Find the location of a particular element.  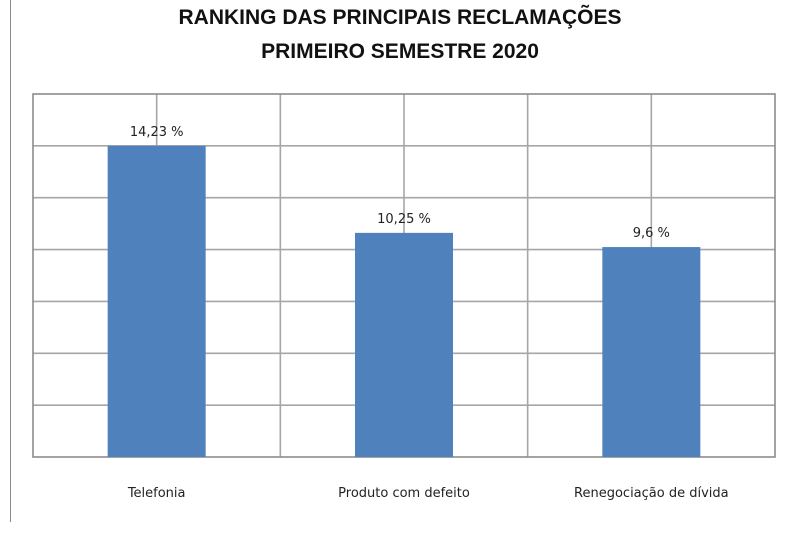

data-label-2: 9,6 % is located at coordinates (651, 233).